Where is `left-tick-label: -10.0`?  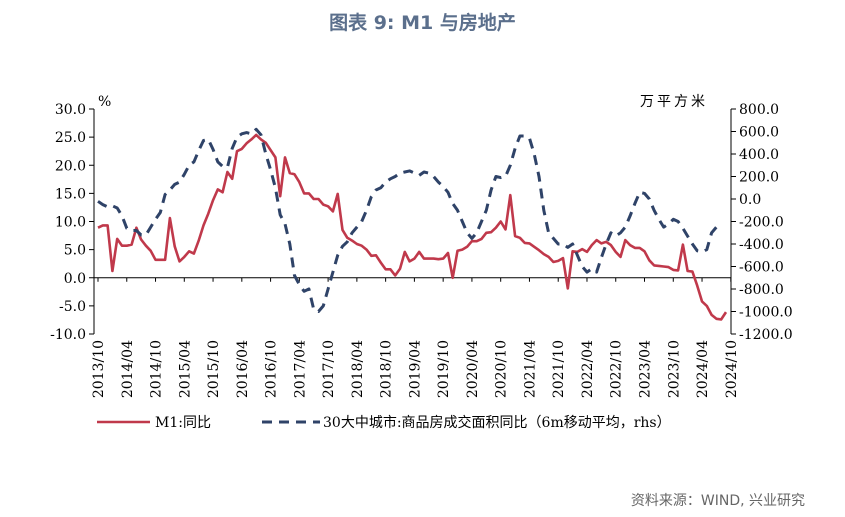 left-tick-label: -10.0 is located at coordinates (68, 335).